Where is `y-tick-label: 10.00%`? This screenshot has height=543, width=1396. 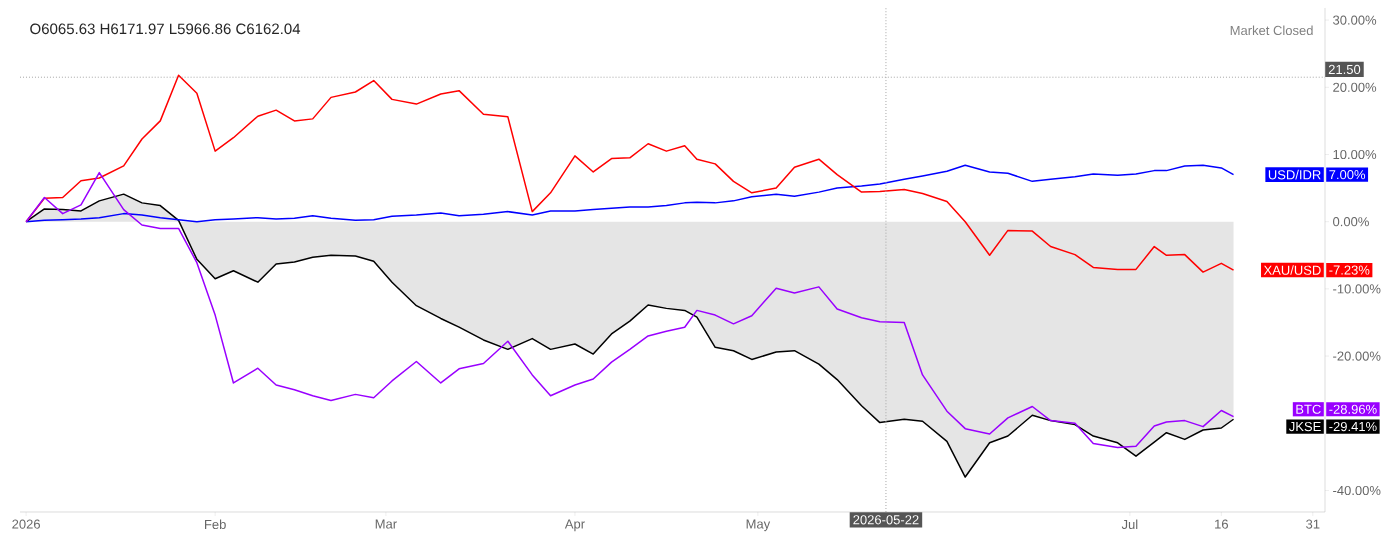 y-tick-label: 10.00% is located at coordinates (1355, 154).